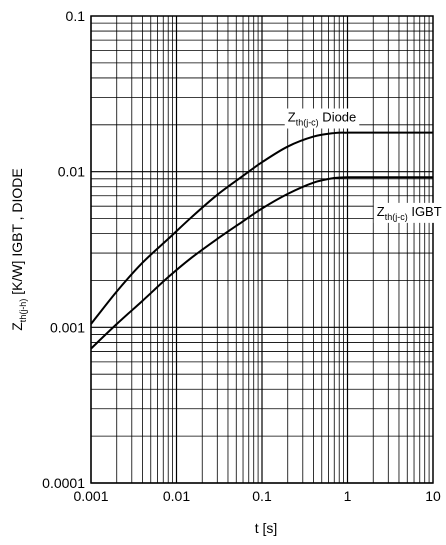  What do you see at coordinates (67, 327) in the screenshot?
I see `y-tick-label: 0.001` at bounding box center [67, 327].